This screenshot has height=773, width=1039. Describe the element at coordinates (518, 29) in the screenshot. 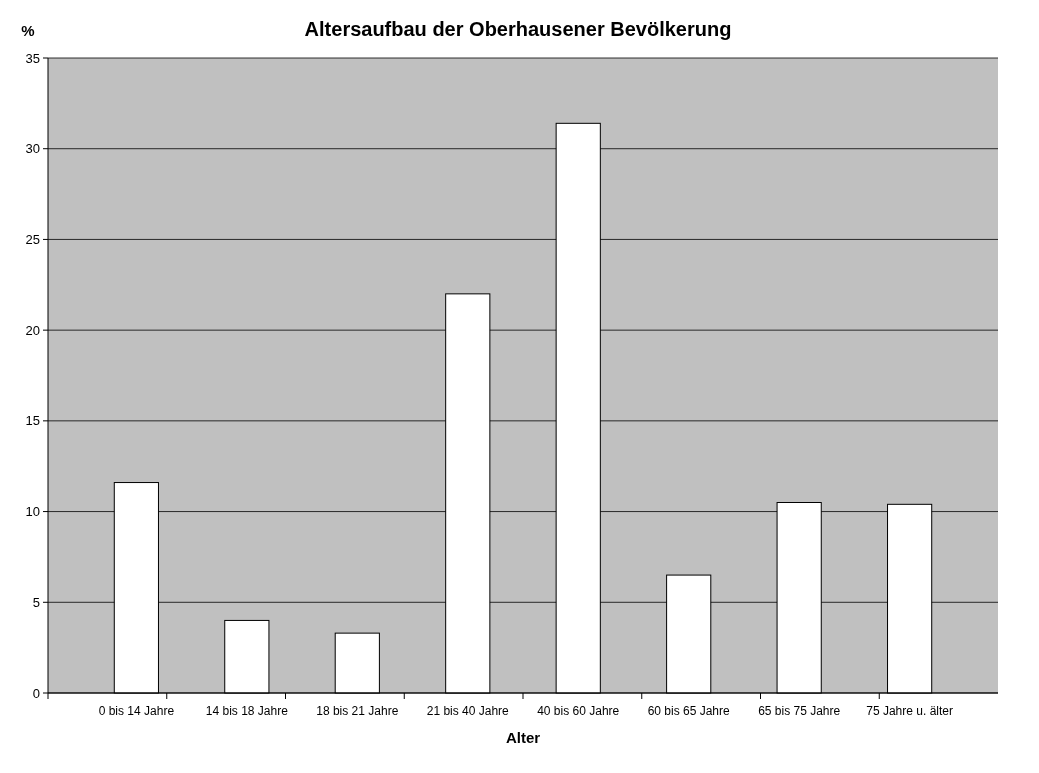

I see `chart-title: Altersaufbau der Oberhausener Bevölkerung` at that location.